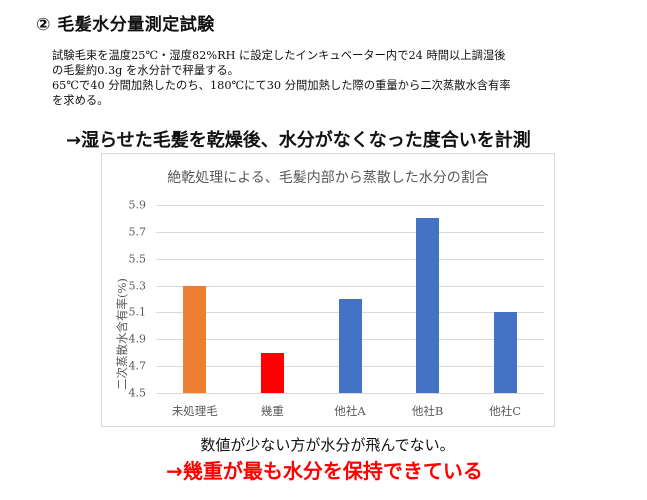 The image size is (647, 500). What do you see at coordinates (427, 411) in the screenshot?
I see `x-category-label: 他社B` at bounding box center [427, 411].